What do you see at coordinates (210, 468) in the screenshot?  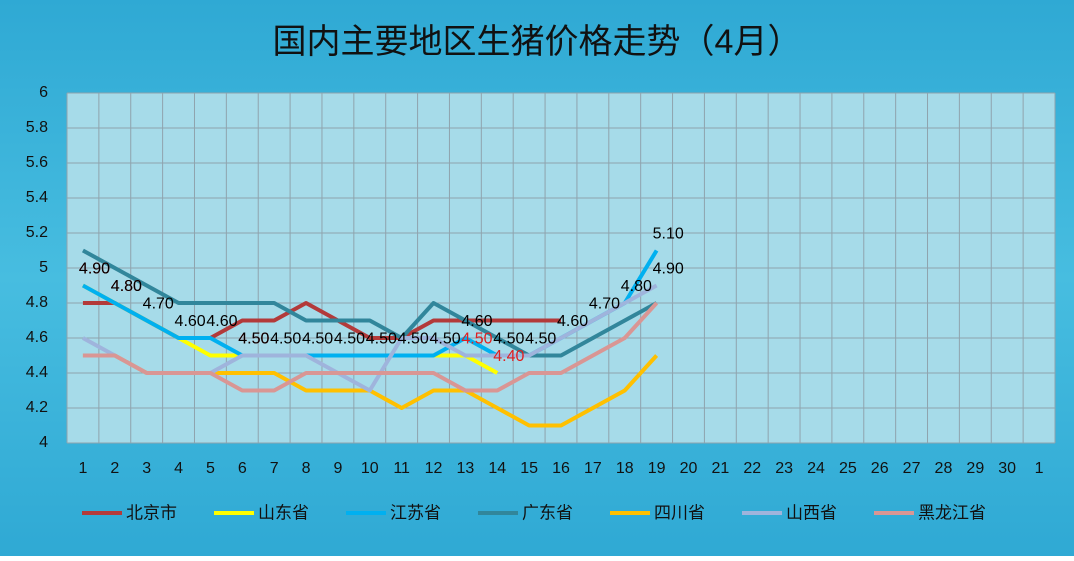 I see `x-tick-label: 5` at bounding box center [210, 468].